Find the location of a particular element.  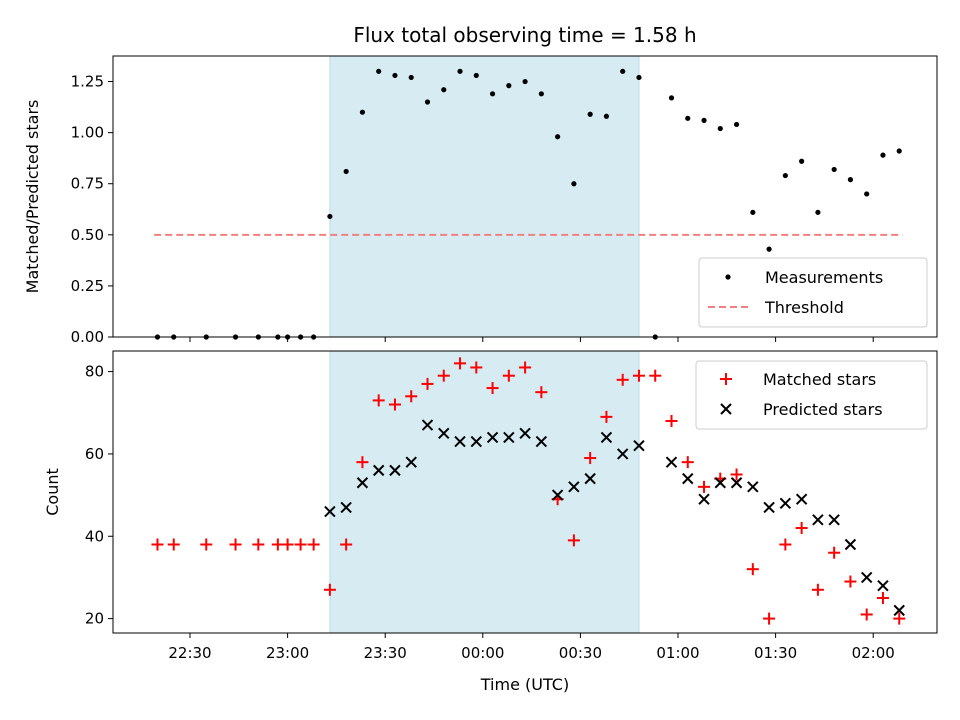

bottom-x-ticks: 22:30 23:00 23:30 00:00 00:30 01:00 01:30 02:00 is located at coordinates (531, 647).